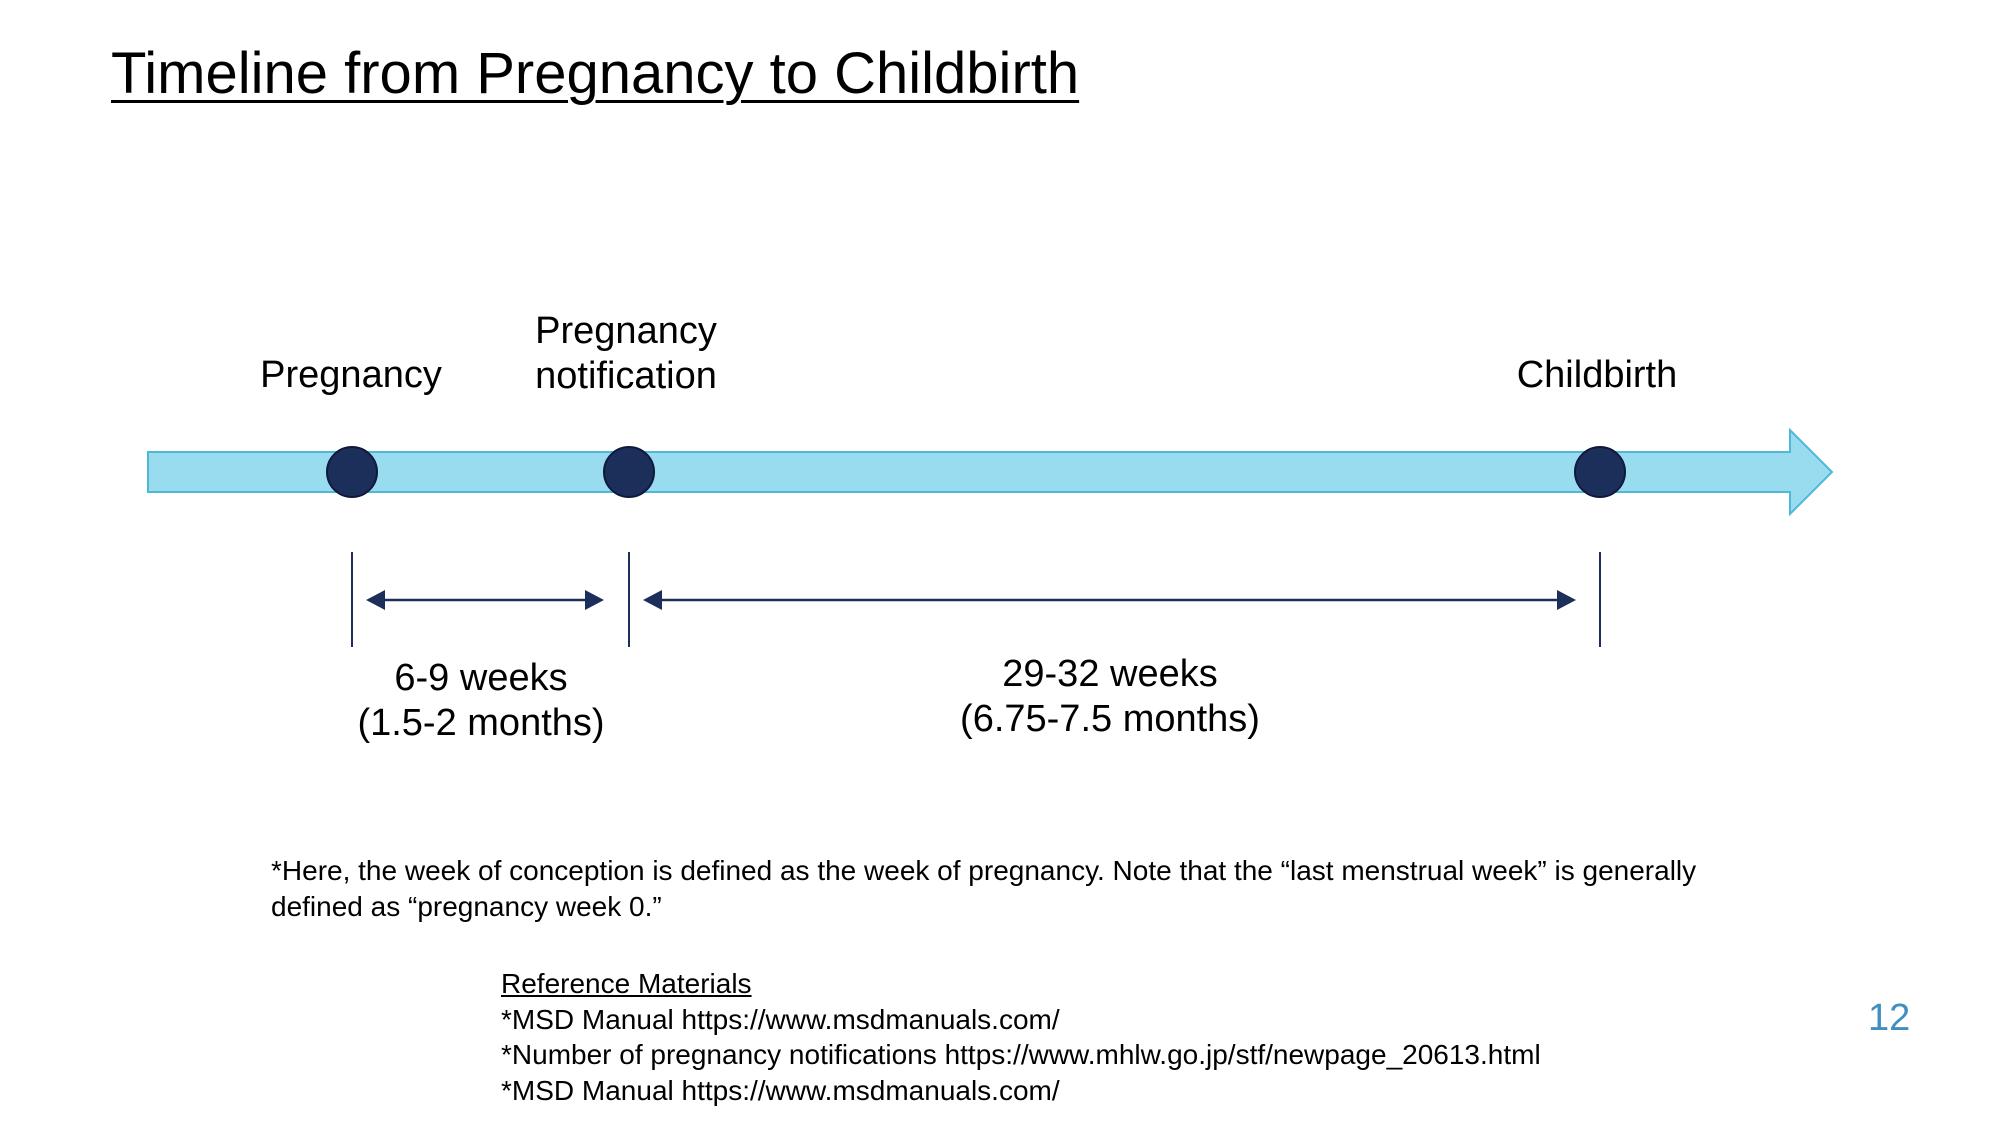  What do you see at coordinates (1109, 600) in the screenshot?
I see `interval-arrow-late` at bounding box center [1109, 600].